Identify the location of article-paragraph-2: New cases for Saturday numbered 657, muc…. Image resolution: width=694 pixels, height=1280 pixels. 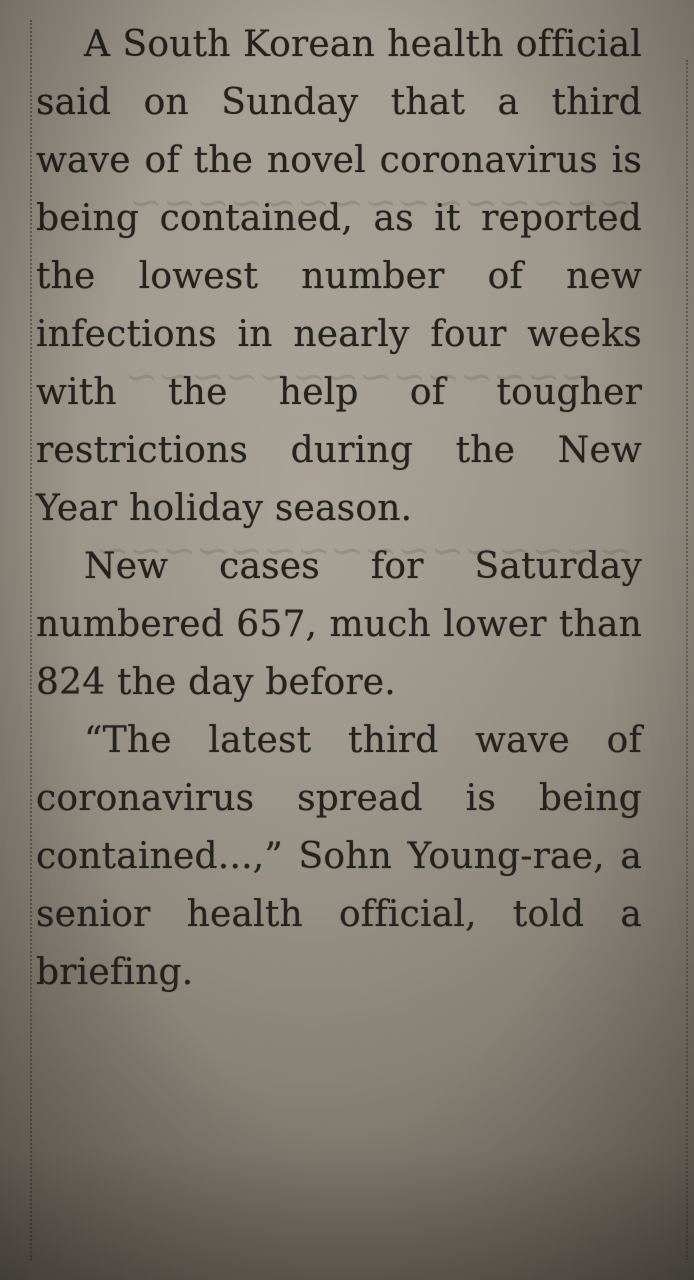
(339, 624).